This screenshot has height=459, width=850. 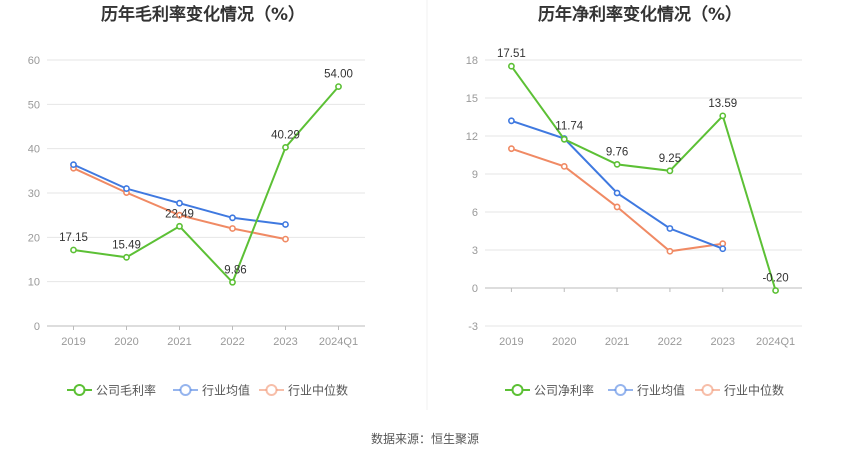 I want to click on data-label: 22.49, so click(x=179, y=214).